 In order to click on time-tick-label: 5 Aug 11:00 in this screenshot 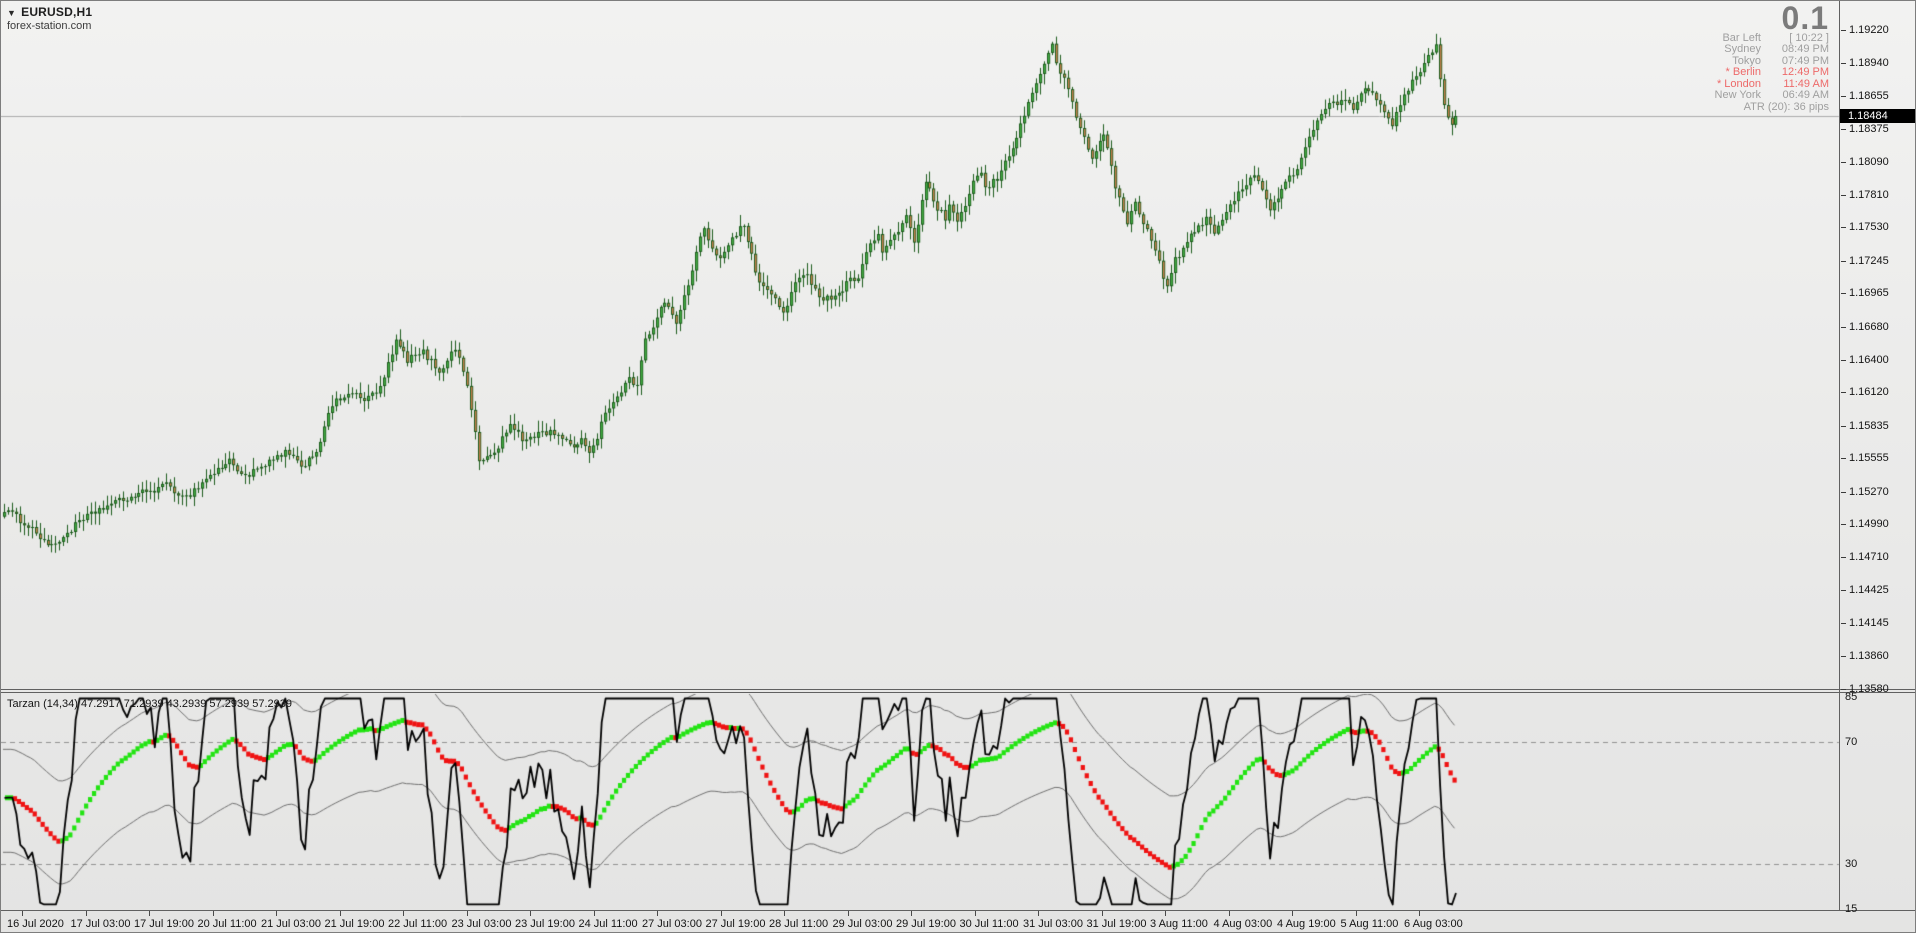, I will do `click(1369, 920)`.